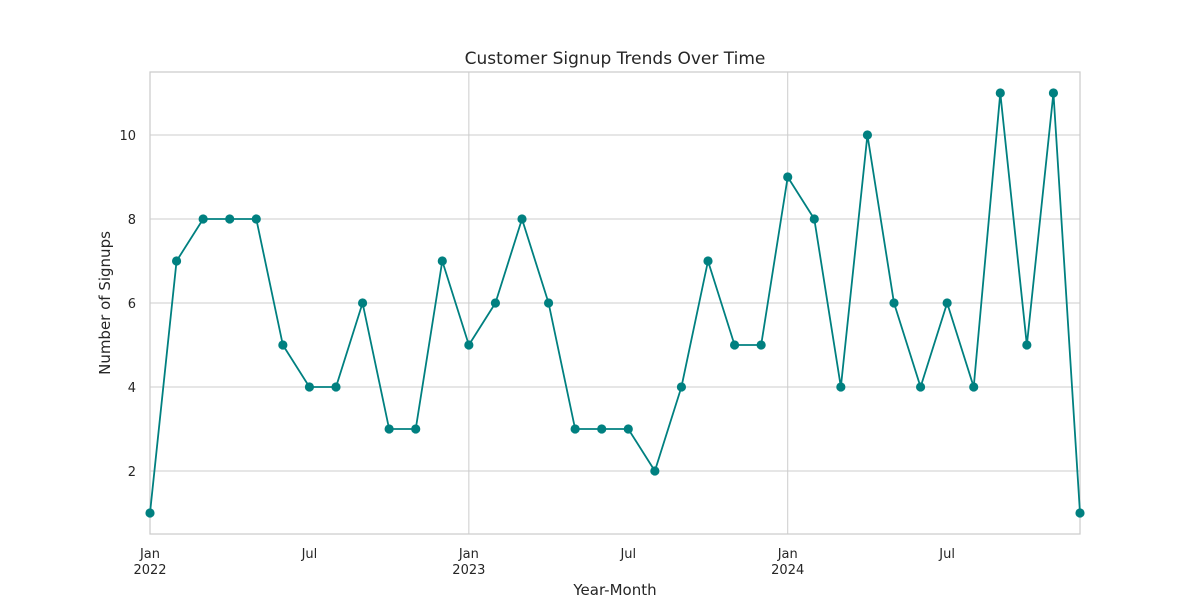  What do you see at coordinates (127, 136) in the screenshot?
I see `y-tick-label: 10` at bounding box center [127, 136].